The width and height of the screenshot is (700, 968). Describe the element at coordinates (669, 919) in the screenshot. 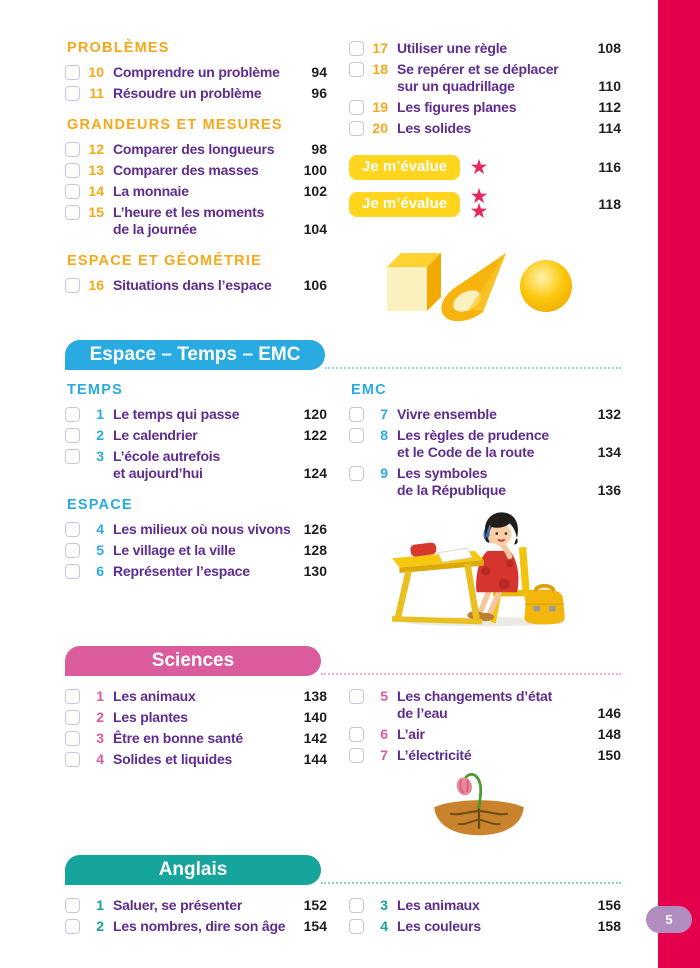

I see `page-number-tab: 5` at that location.